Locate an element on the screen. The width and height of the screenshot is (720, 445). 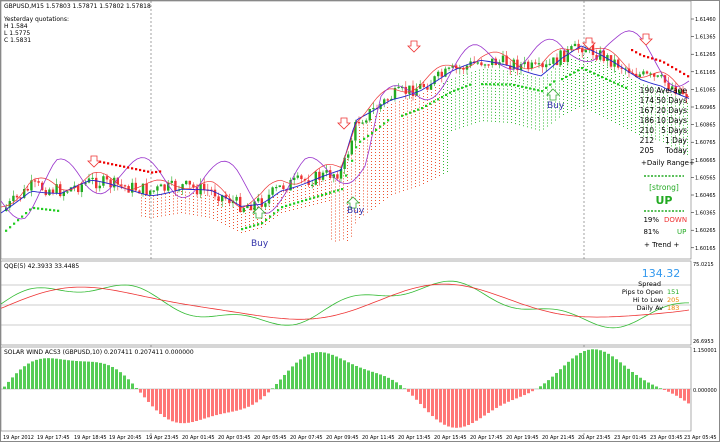
time-tick-label: 20 Apr 13:45 is located at coordinates (414, 438).